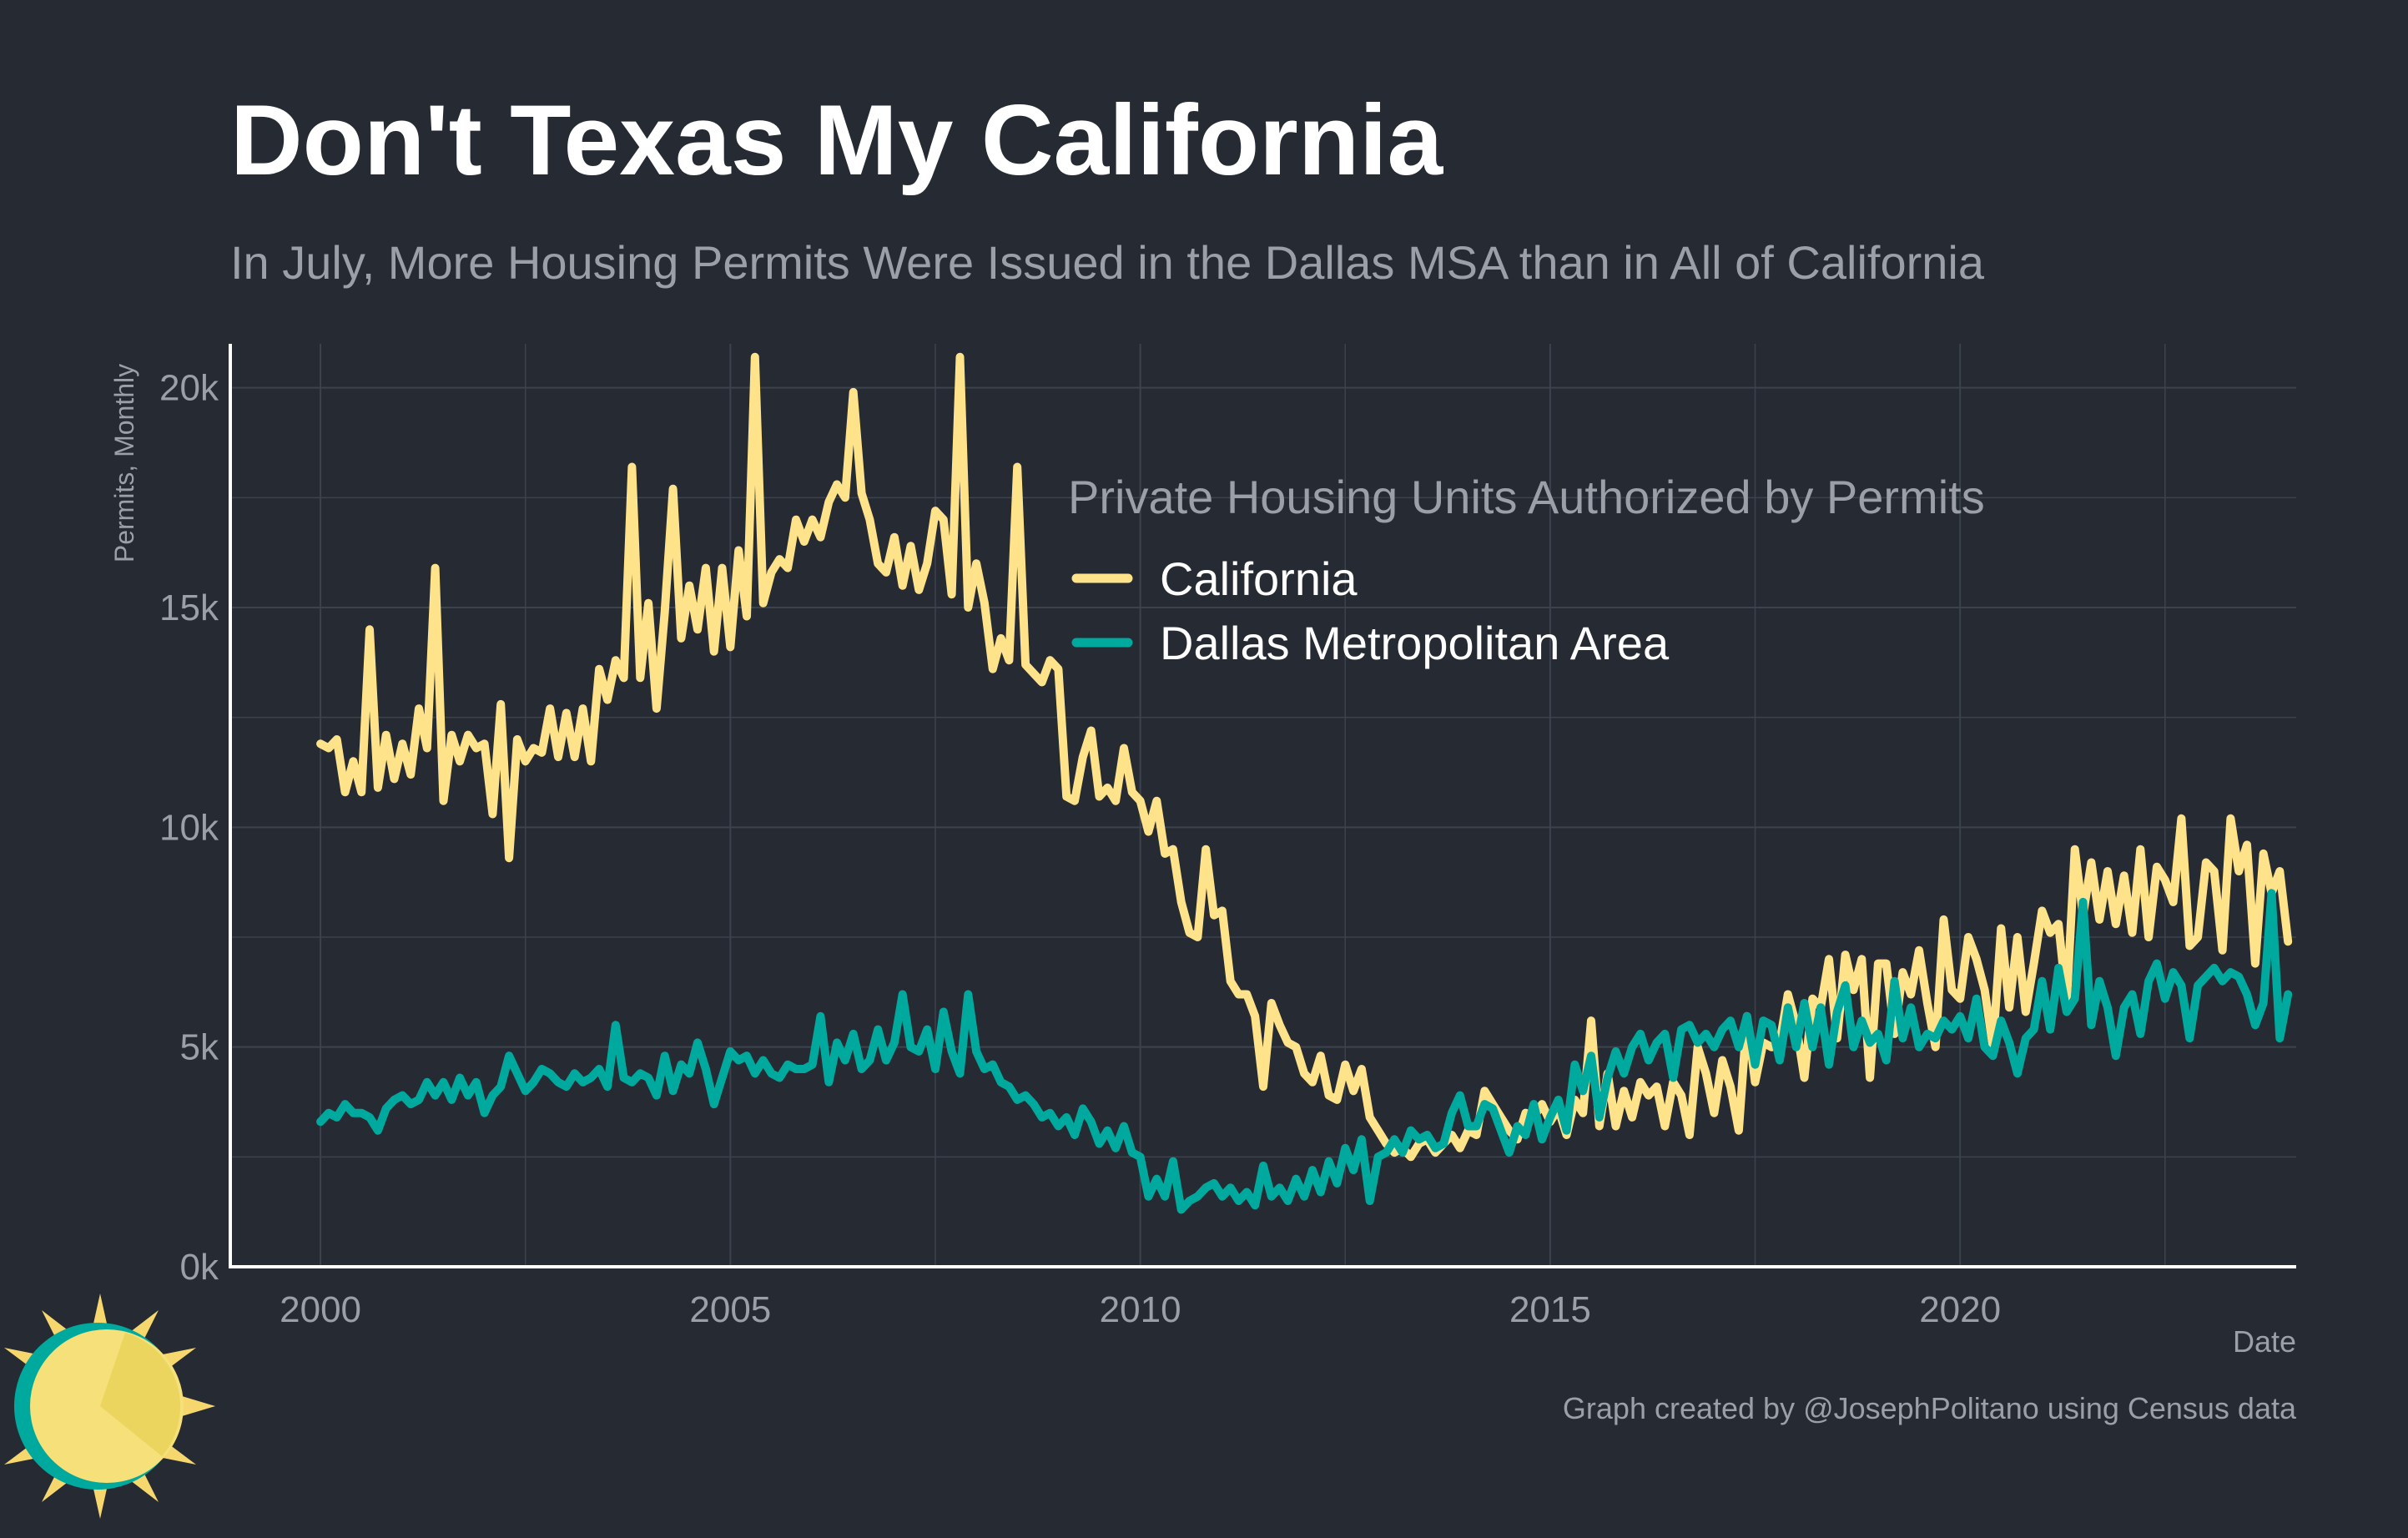  I want to click on x-axis-label: Date, so click(2264, 1341).